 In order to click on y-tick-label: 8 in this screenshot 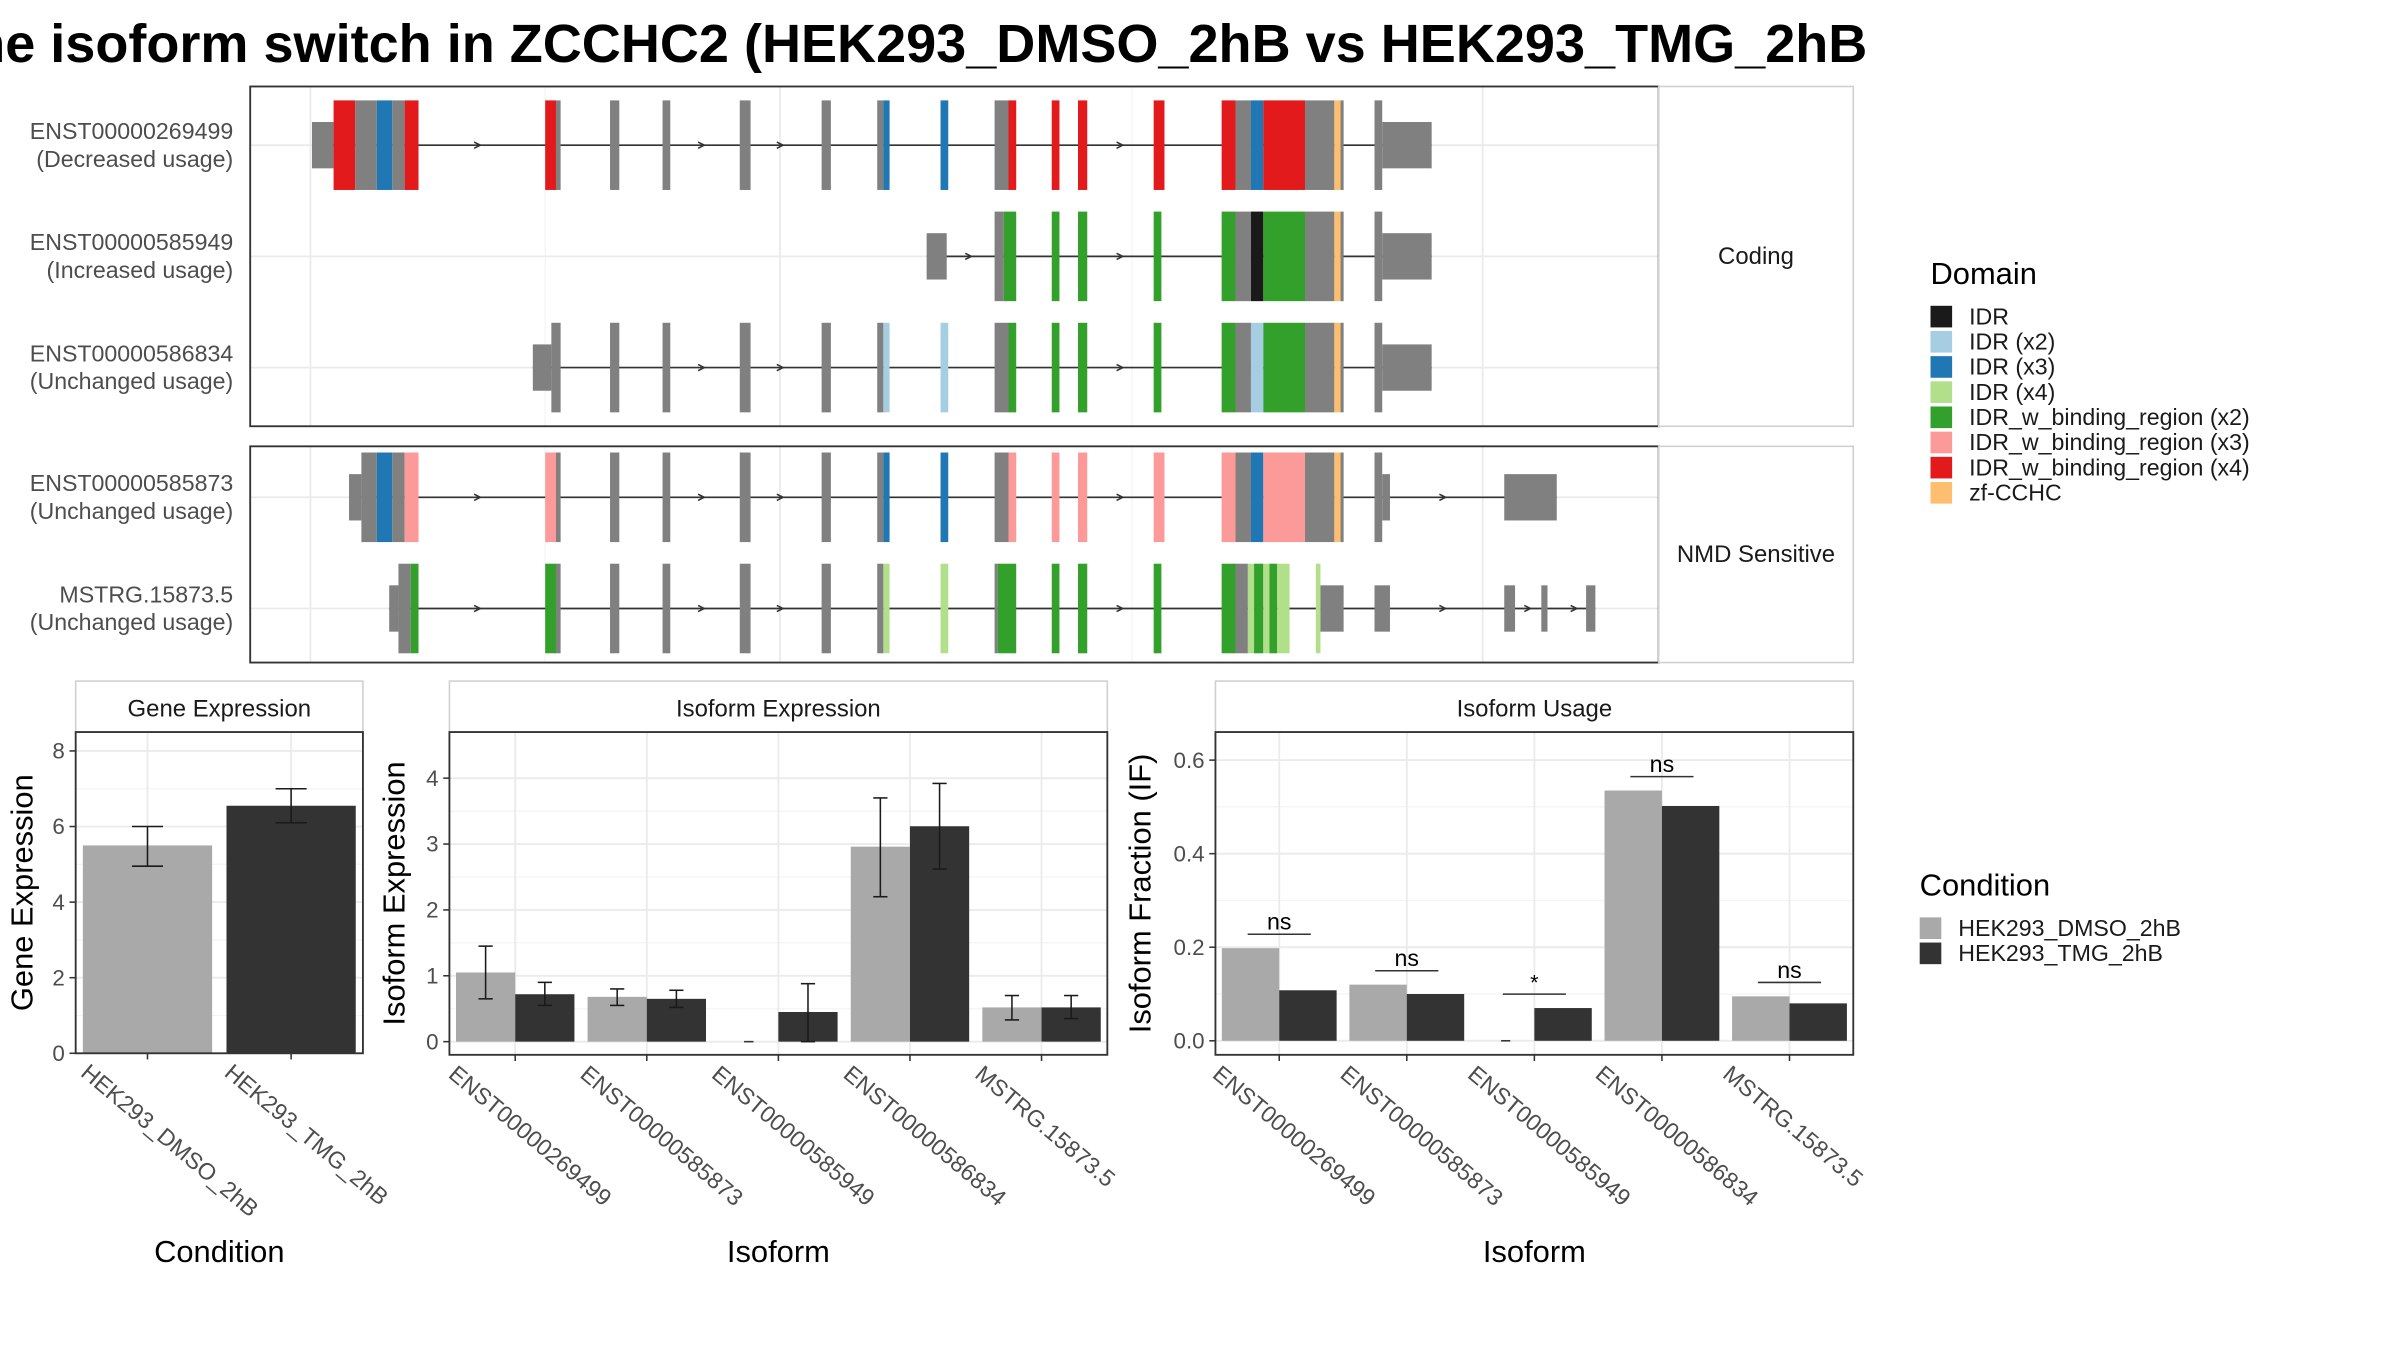, I will do `click(58, 751)`.